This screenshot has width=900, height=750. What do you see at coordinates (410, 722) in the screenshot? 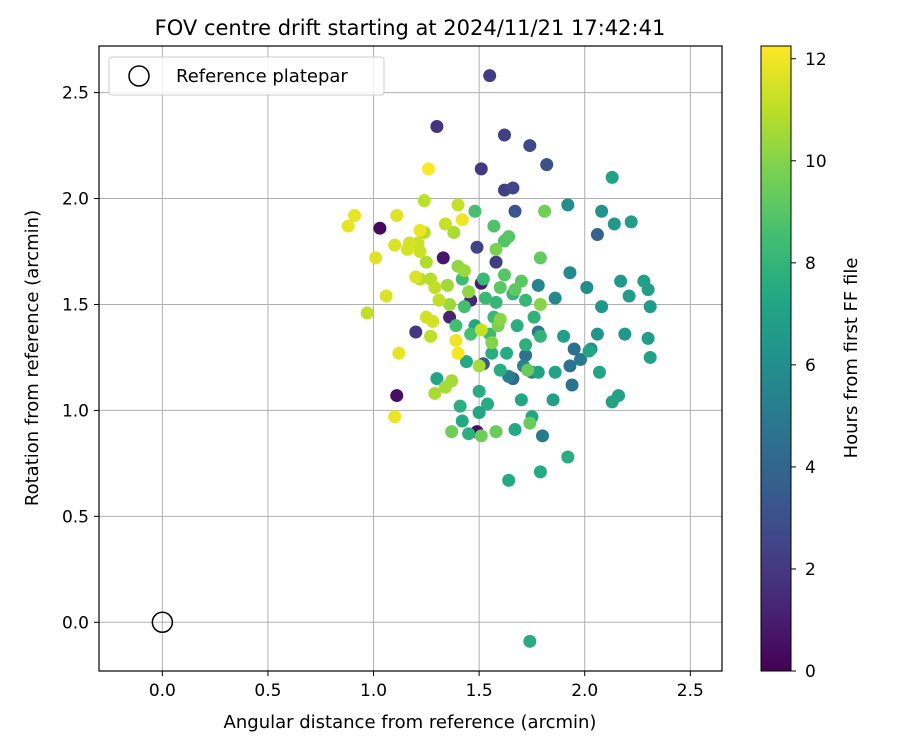
I see `x-axis-label: Angular distance from reference (arcmin)` at bounding box center [410, 722].